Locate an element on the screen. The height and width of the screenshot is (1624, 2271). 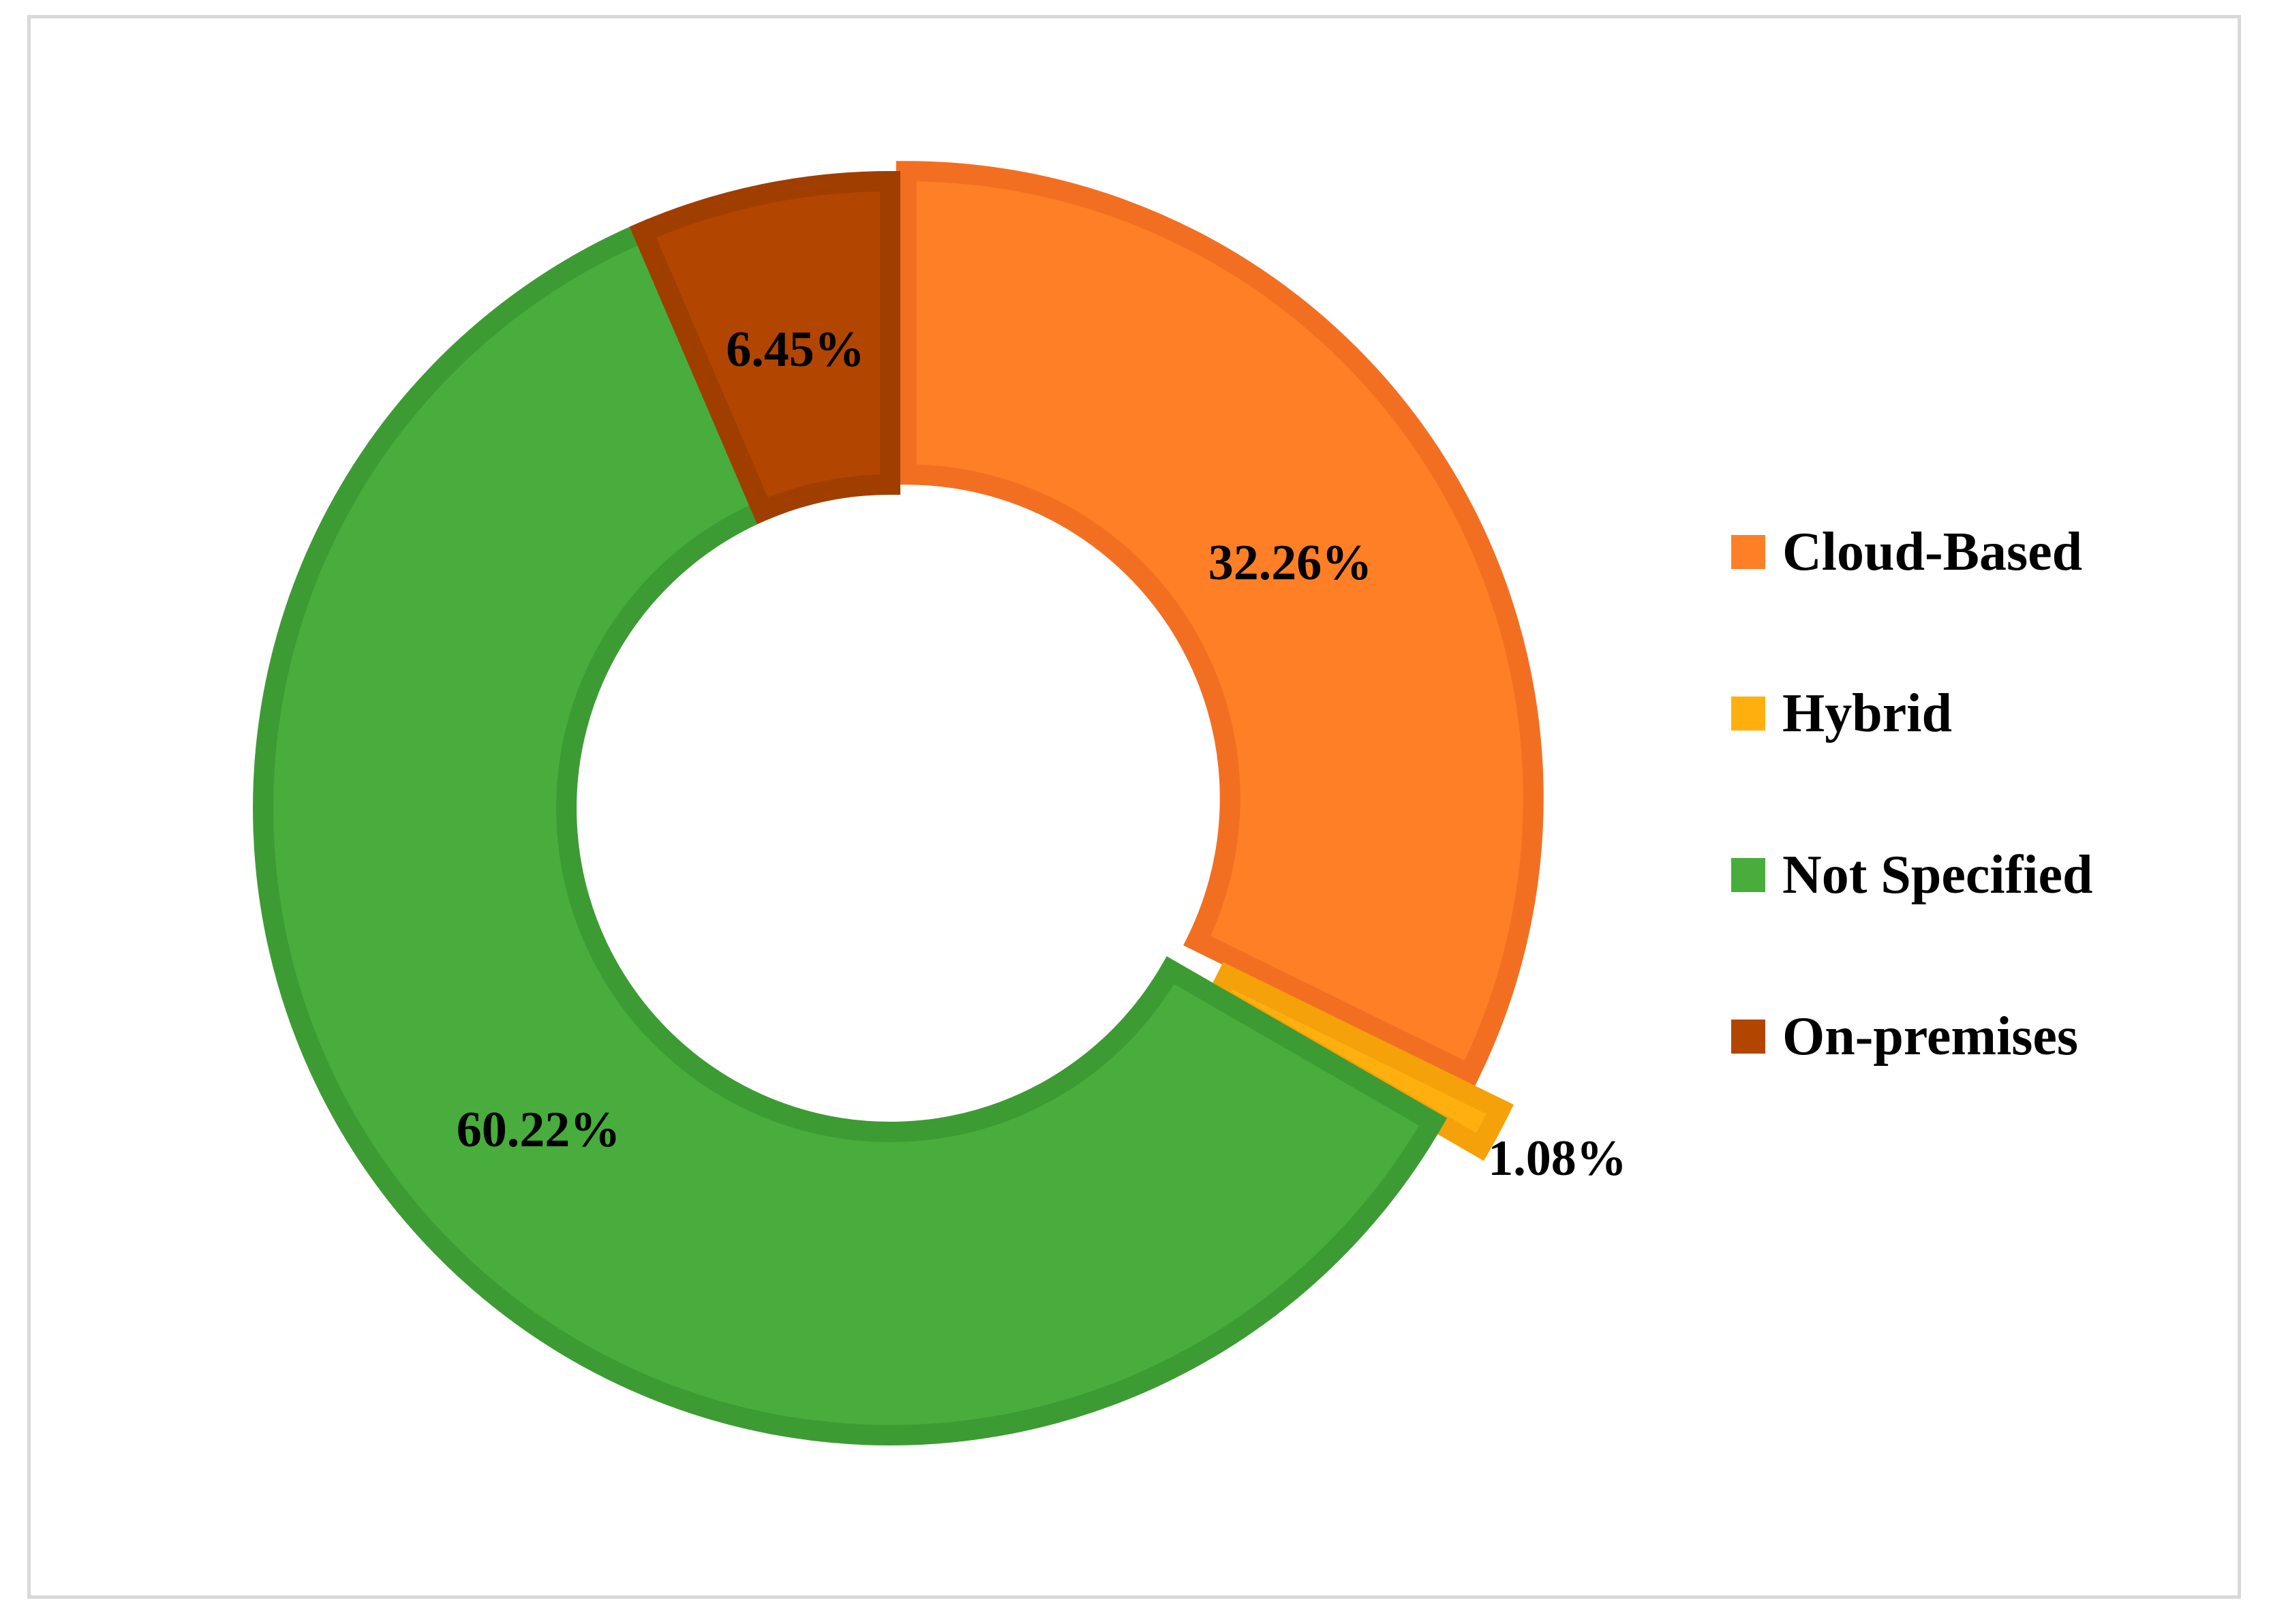
slice-label-on-premises: 6.45% is located at coordinates (795, 350).